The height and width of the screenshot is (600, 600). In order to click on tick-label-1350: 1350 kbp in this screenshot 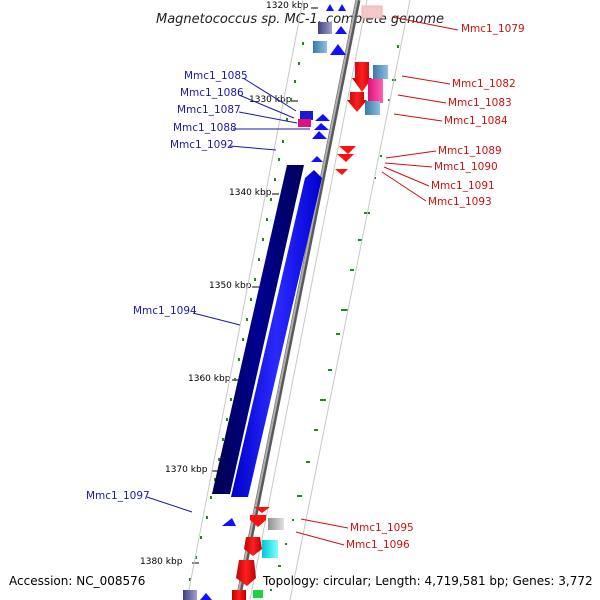, I will do `click(230, 286)`.